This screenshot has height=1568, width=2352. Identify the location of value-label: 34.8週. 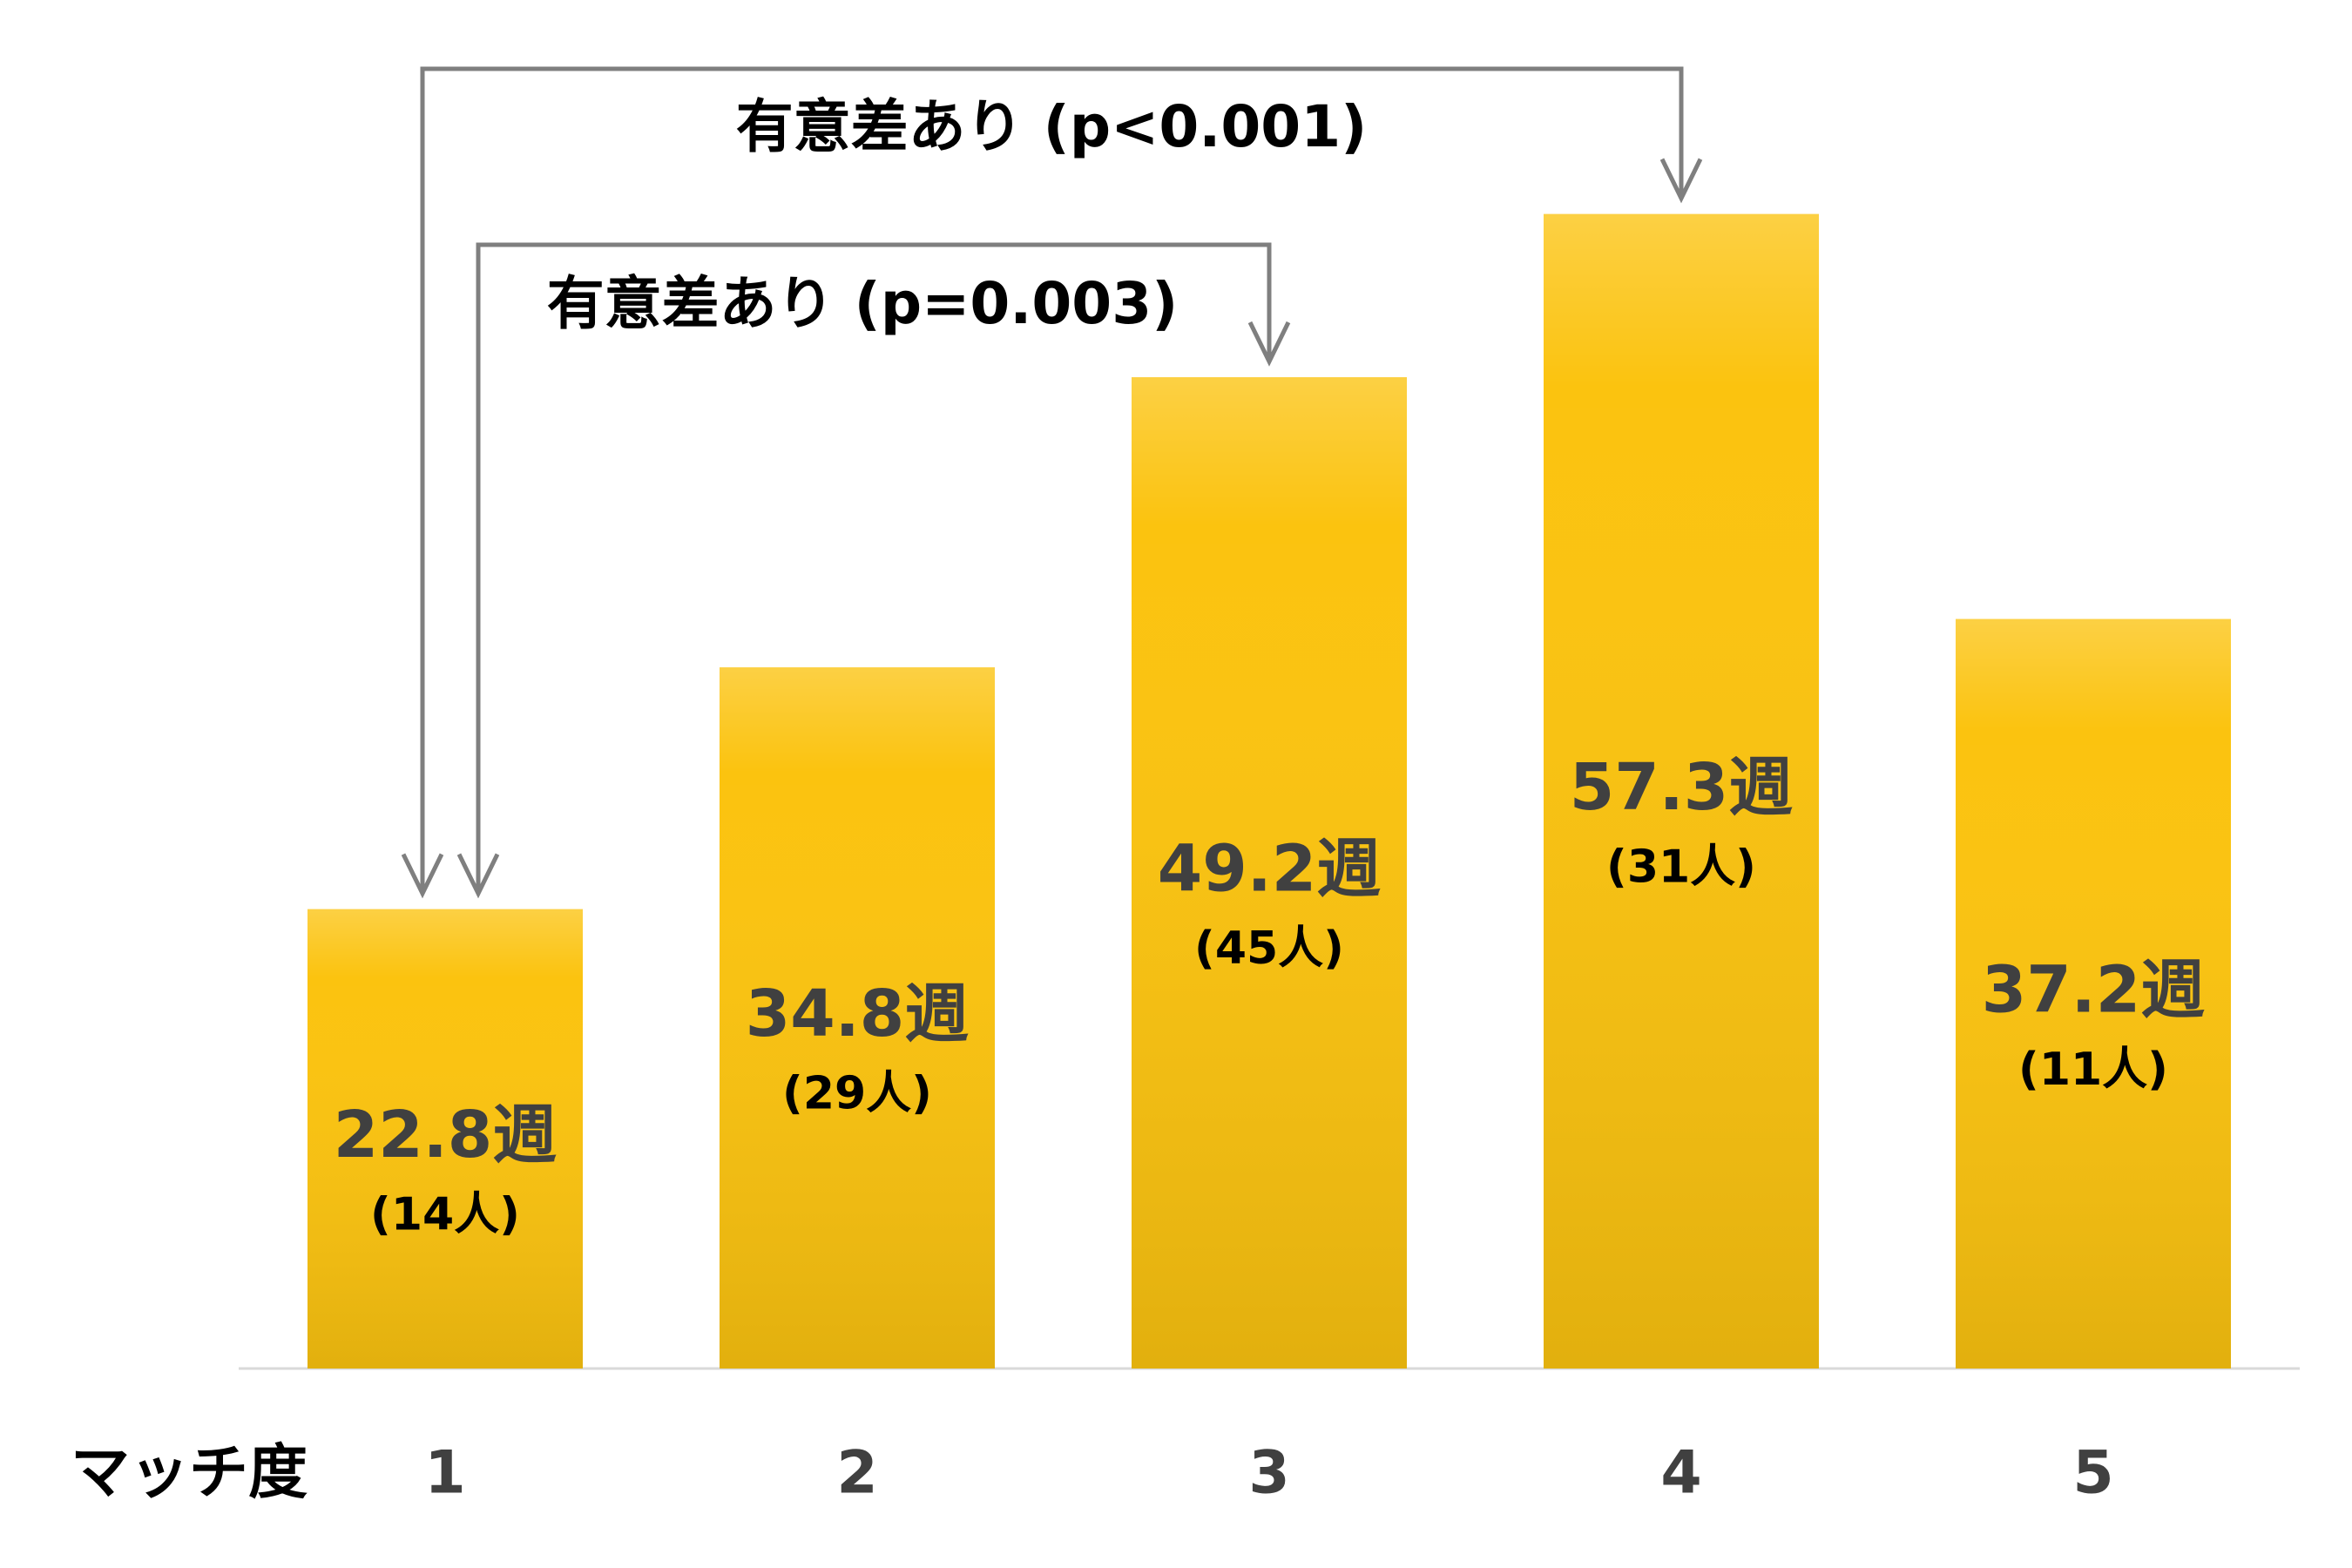
(858, 1014).